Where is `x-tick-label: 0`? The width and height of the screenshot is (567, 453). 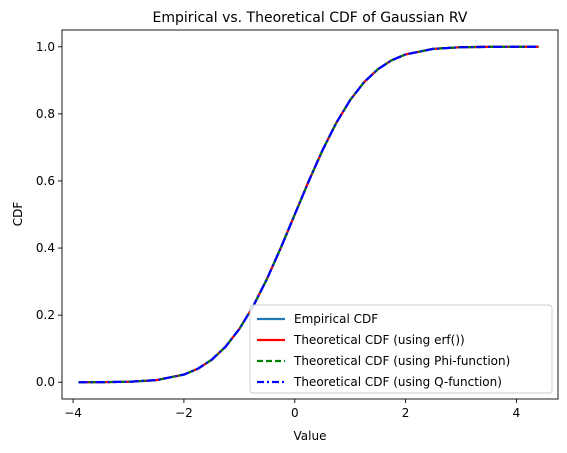
x-tick-label: 0 is located at coordinates (295, 413).